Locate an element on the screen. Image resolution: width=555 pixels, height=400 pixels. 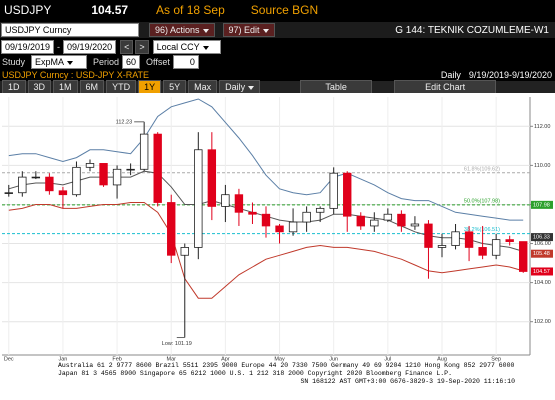
range-button: YTD is located at coordinates (121, 87).